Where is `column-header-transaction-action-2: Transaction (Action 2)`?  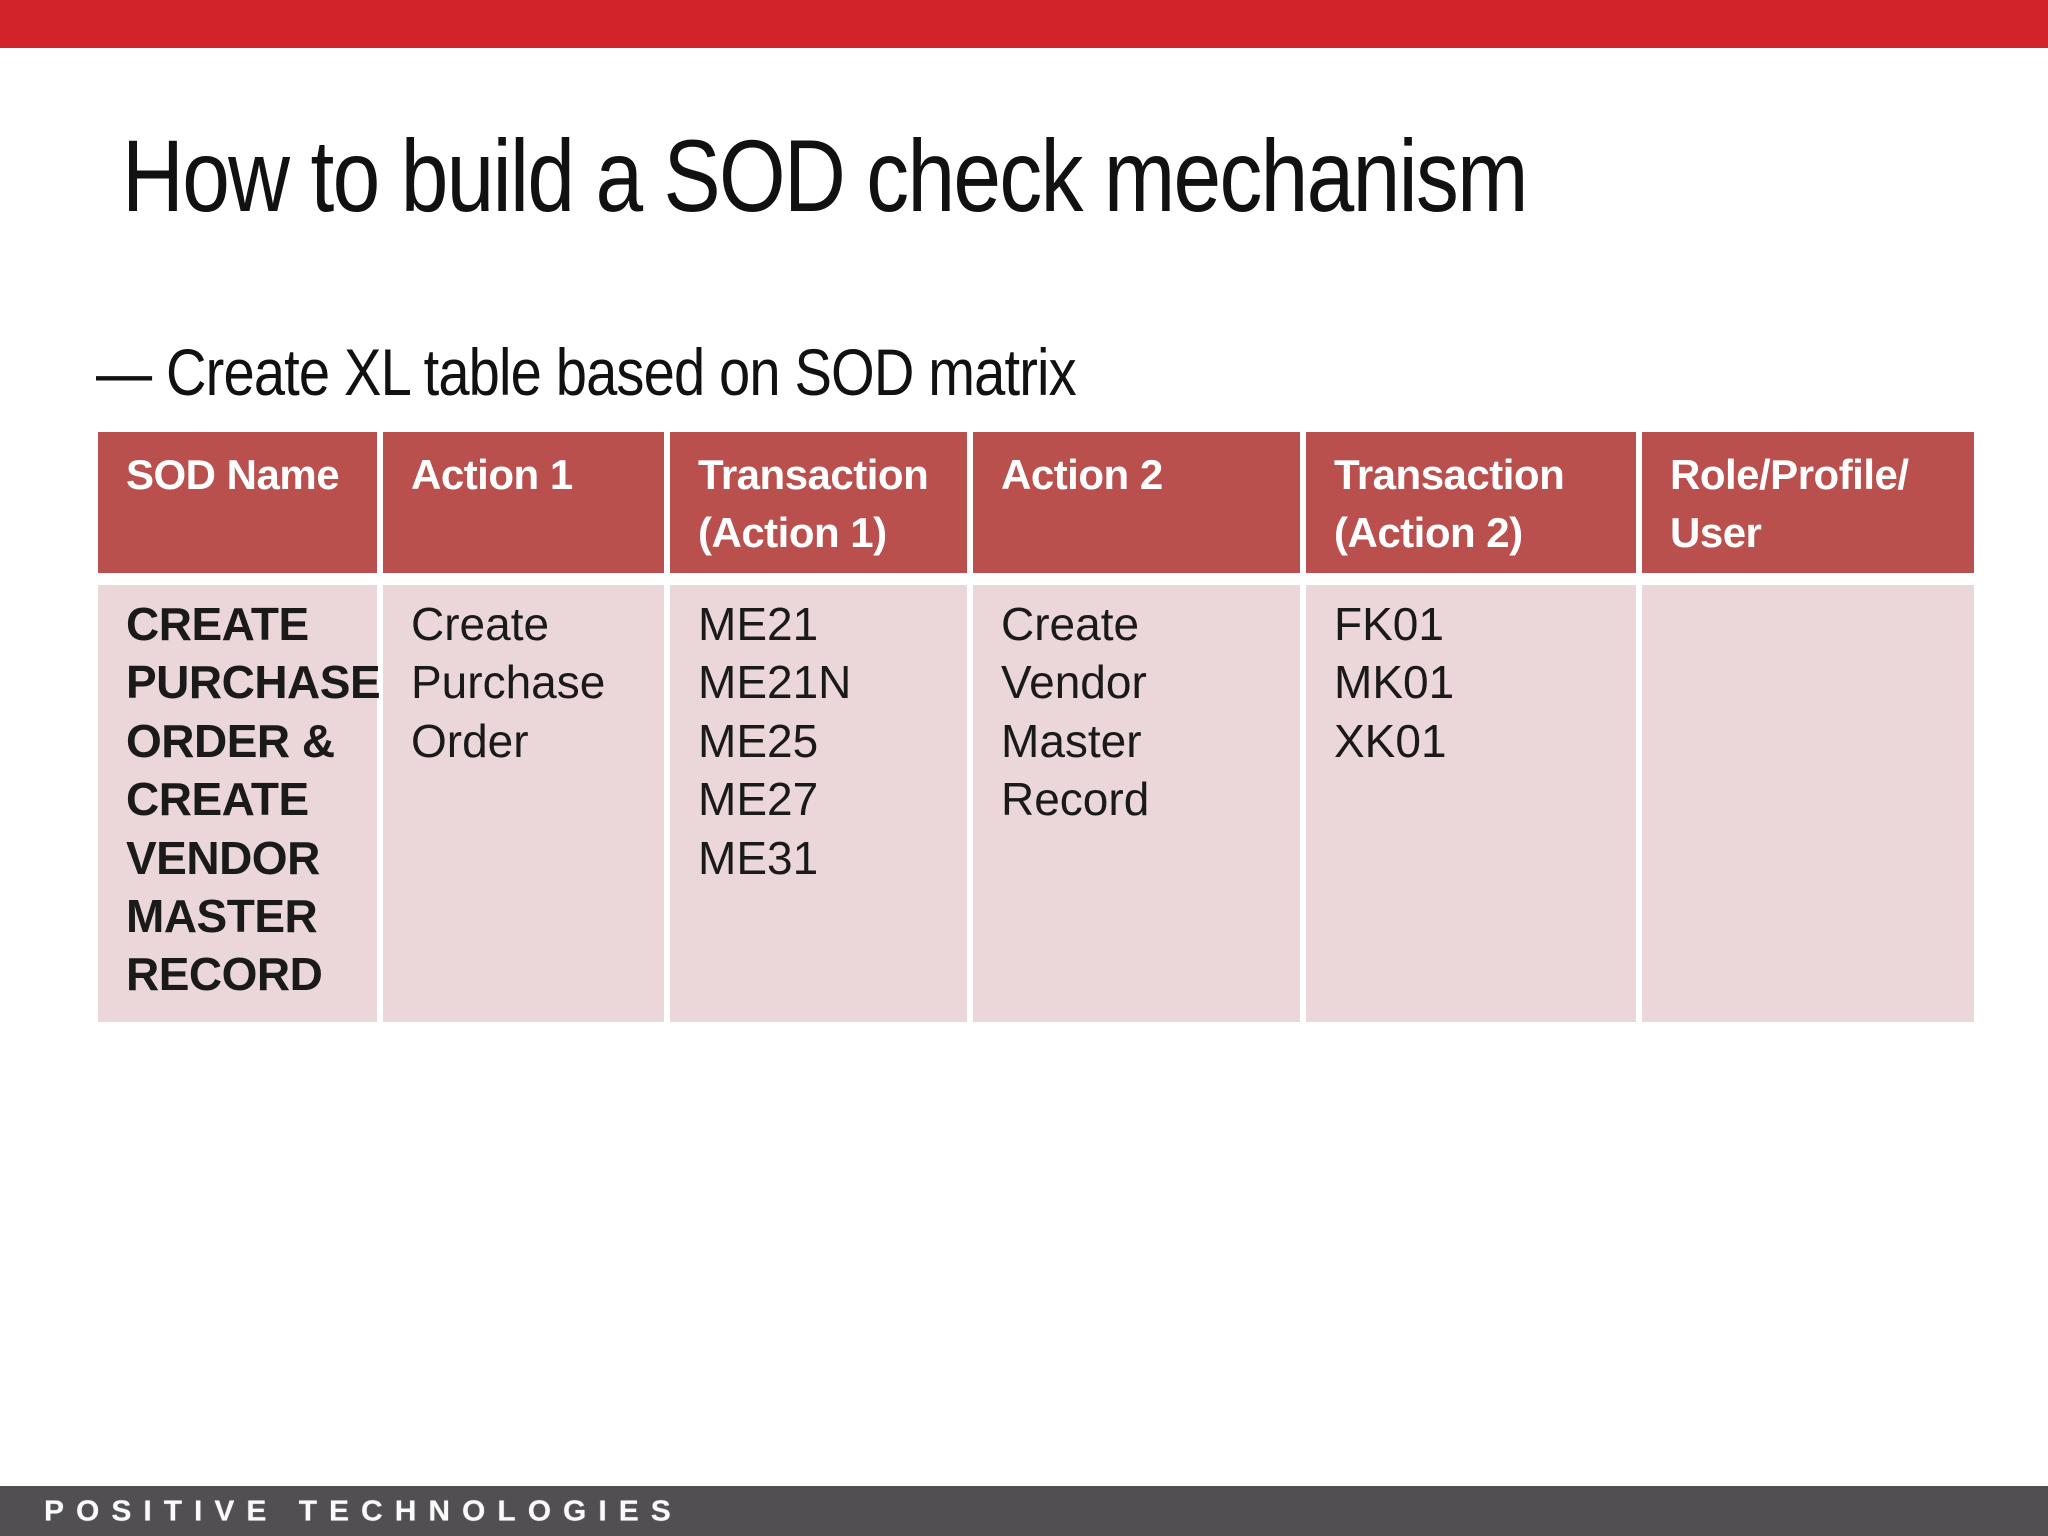
column-header-transaction-action-2: Transaction (Action 2) is located at coordinates (1471, 502).